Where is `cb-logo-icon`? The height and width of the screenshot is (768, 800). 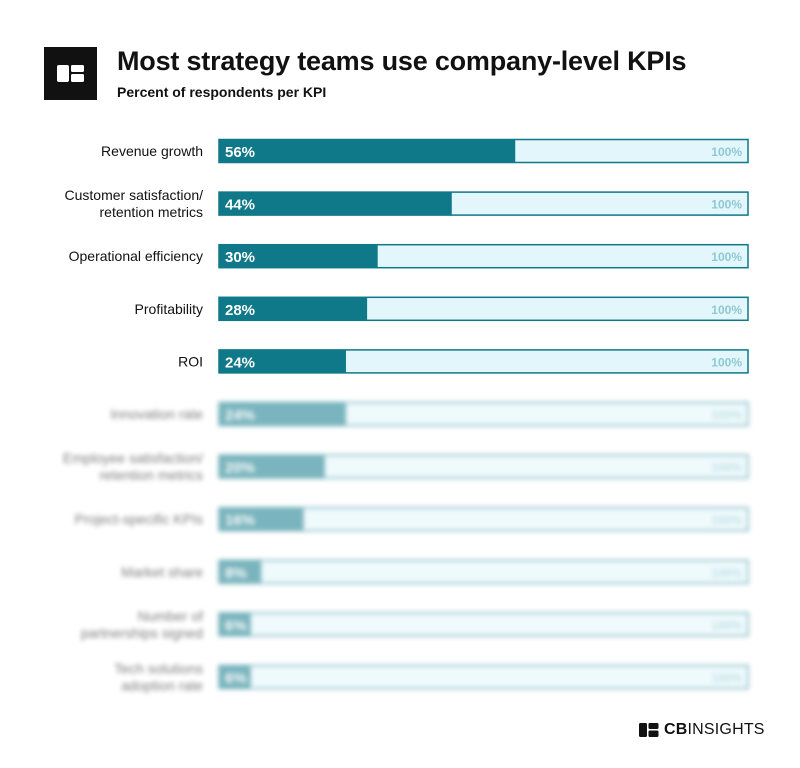
cb-logo-icon is located at coordinates (70, 73).